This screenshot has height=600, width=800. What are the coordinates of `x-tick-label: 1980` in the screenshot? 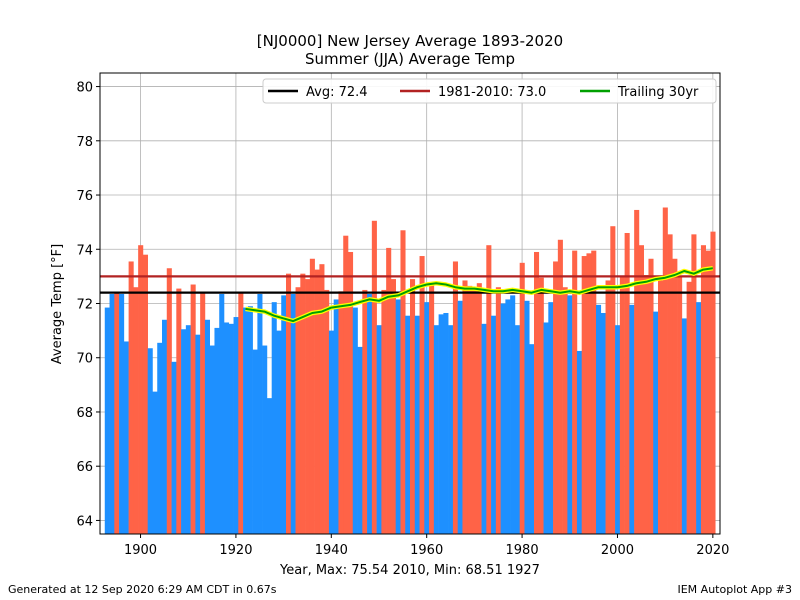 It's located at (522, 550).